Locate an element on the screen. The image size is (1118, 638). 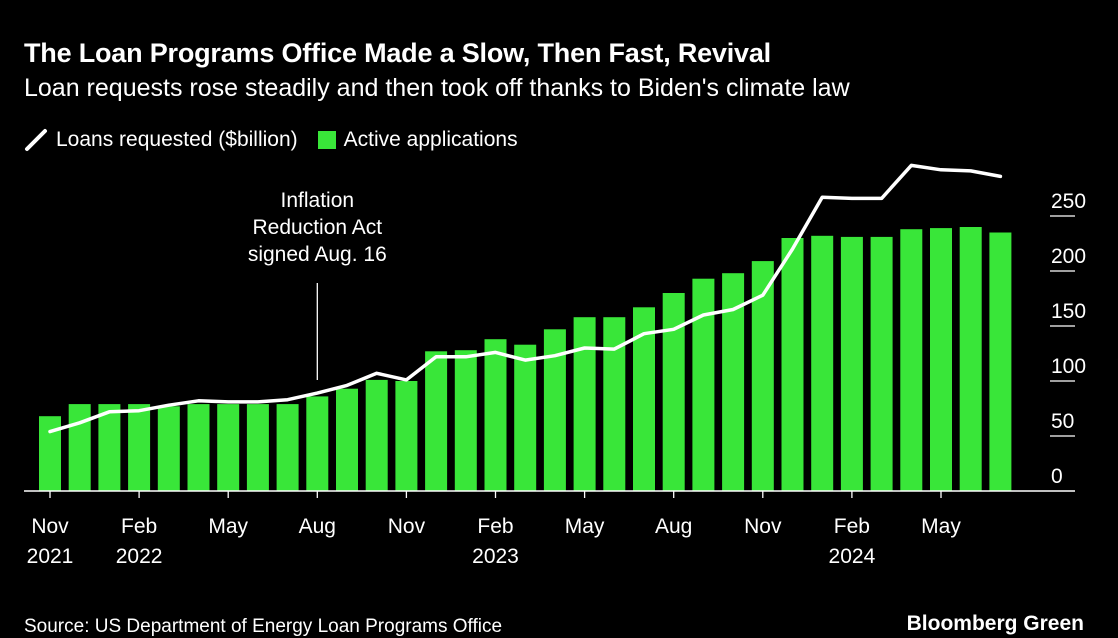
x-tick-year-label: 2024 is located at coordinates (852, 556).